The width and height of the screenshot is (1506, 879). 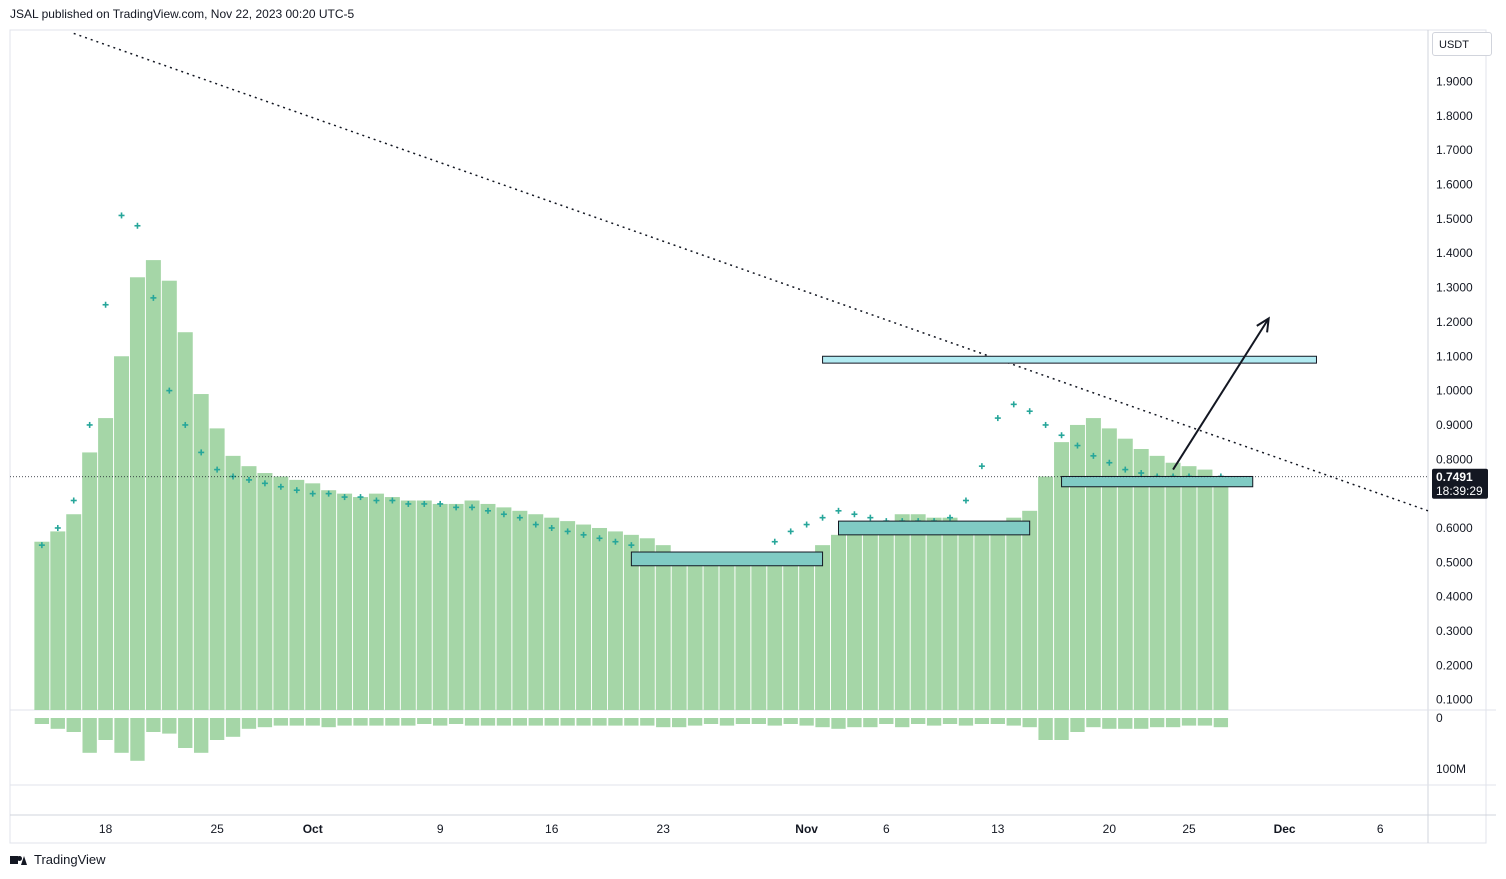 What do you see at coordinates (1285, 829) in the screenshot?
I see `time-tick-label: Dec` at bounding box center [1285, 829].